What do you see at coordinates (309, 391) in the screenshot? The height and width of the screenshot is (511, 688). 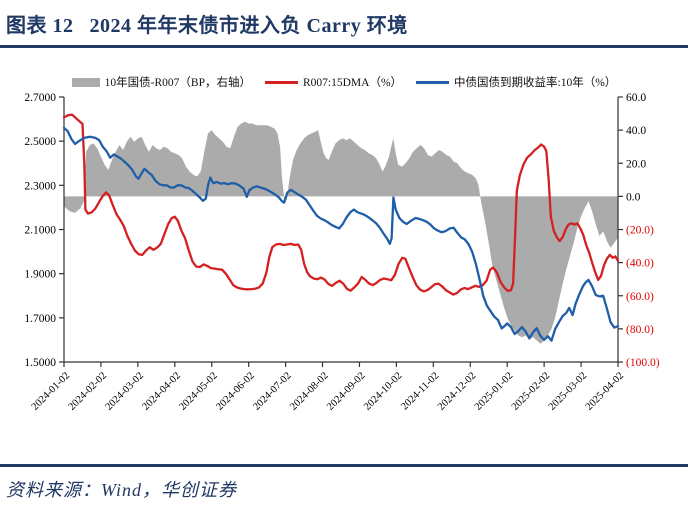 I see `svg-text: 2024-08-02` at bounding box center [309, 391].